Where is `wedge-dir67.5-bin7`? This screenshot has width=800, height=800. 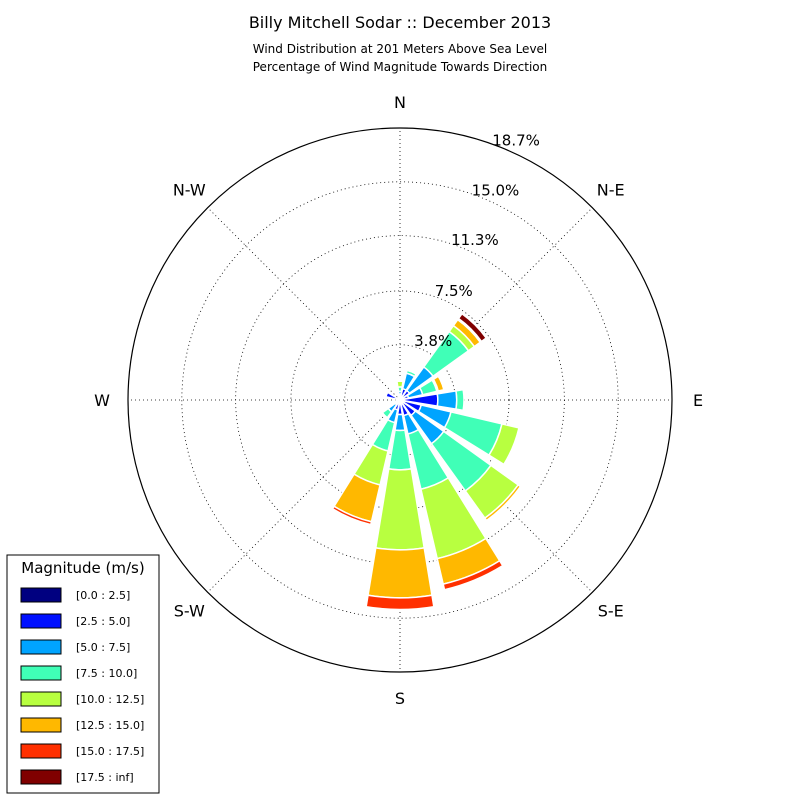
wedge-dir67.5-bin7 is located at coordinates (443, 382).